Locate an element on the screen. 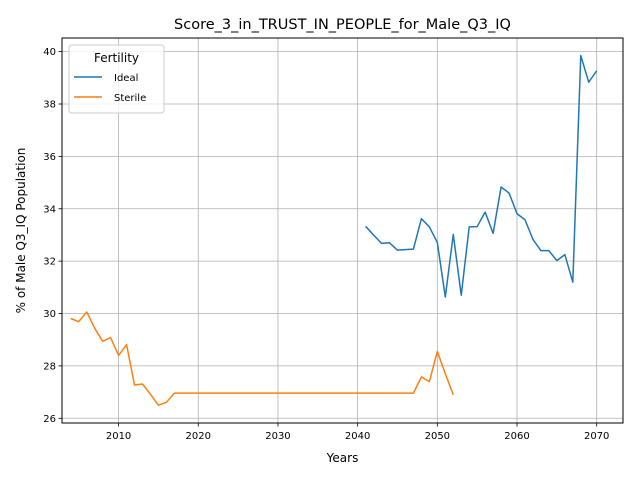 The image size is (640, 484). series-line-sterile is located at coordinates (262, 358).